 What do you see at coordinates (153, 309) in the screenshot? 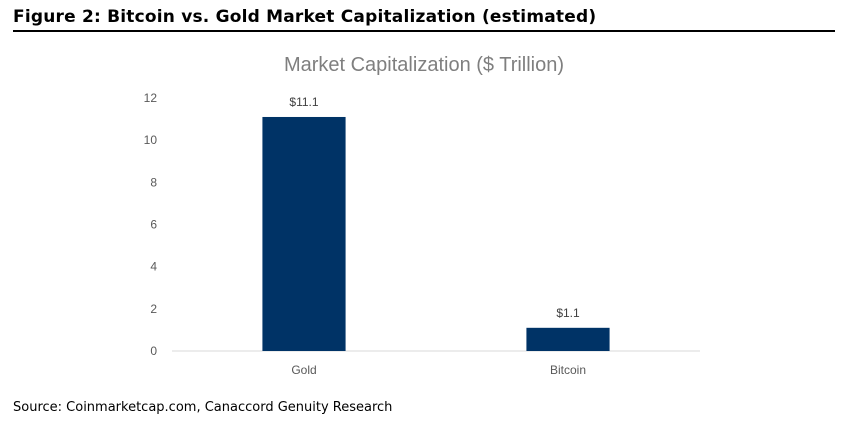
I see `y-tick-label: 2` at bounding box center [153, 309].